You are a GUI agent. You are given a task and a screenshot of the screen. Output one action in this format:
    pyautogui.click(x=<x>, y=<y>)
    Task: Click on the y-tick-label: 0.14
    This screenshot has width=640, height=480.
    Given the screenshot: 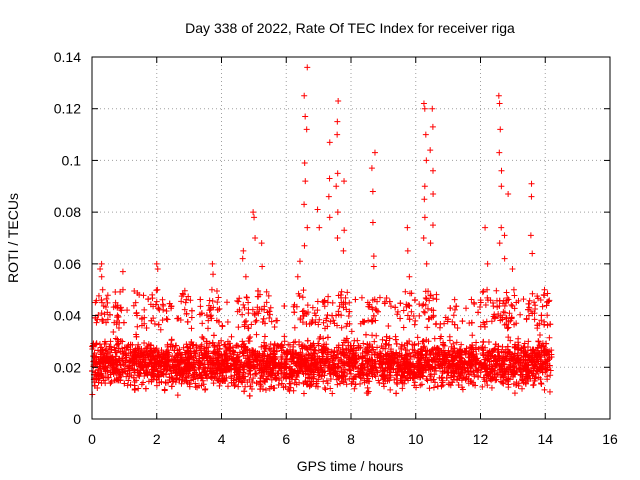 What is the action you would take?
    pyautogui.click(x=67, y=57)
    